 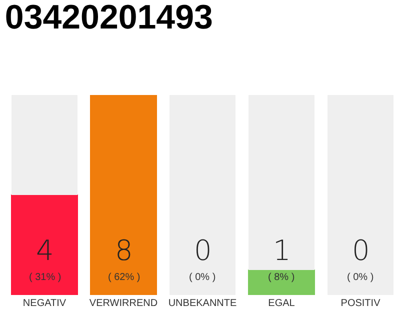 I want to click on chart-title: 03420201493, so click(x=108, y=18).